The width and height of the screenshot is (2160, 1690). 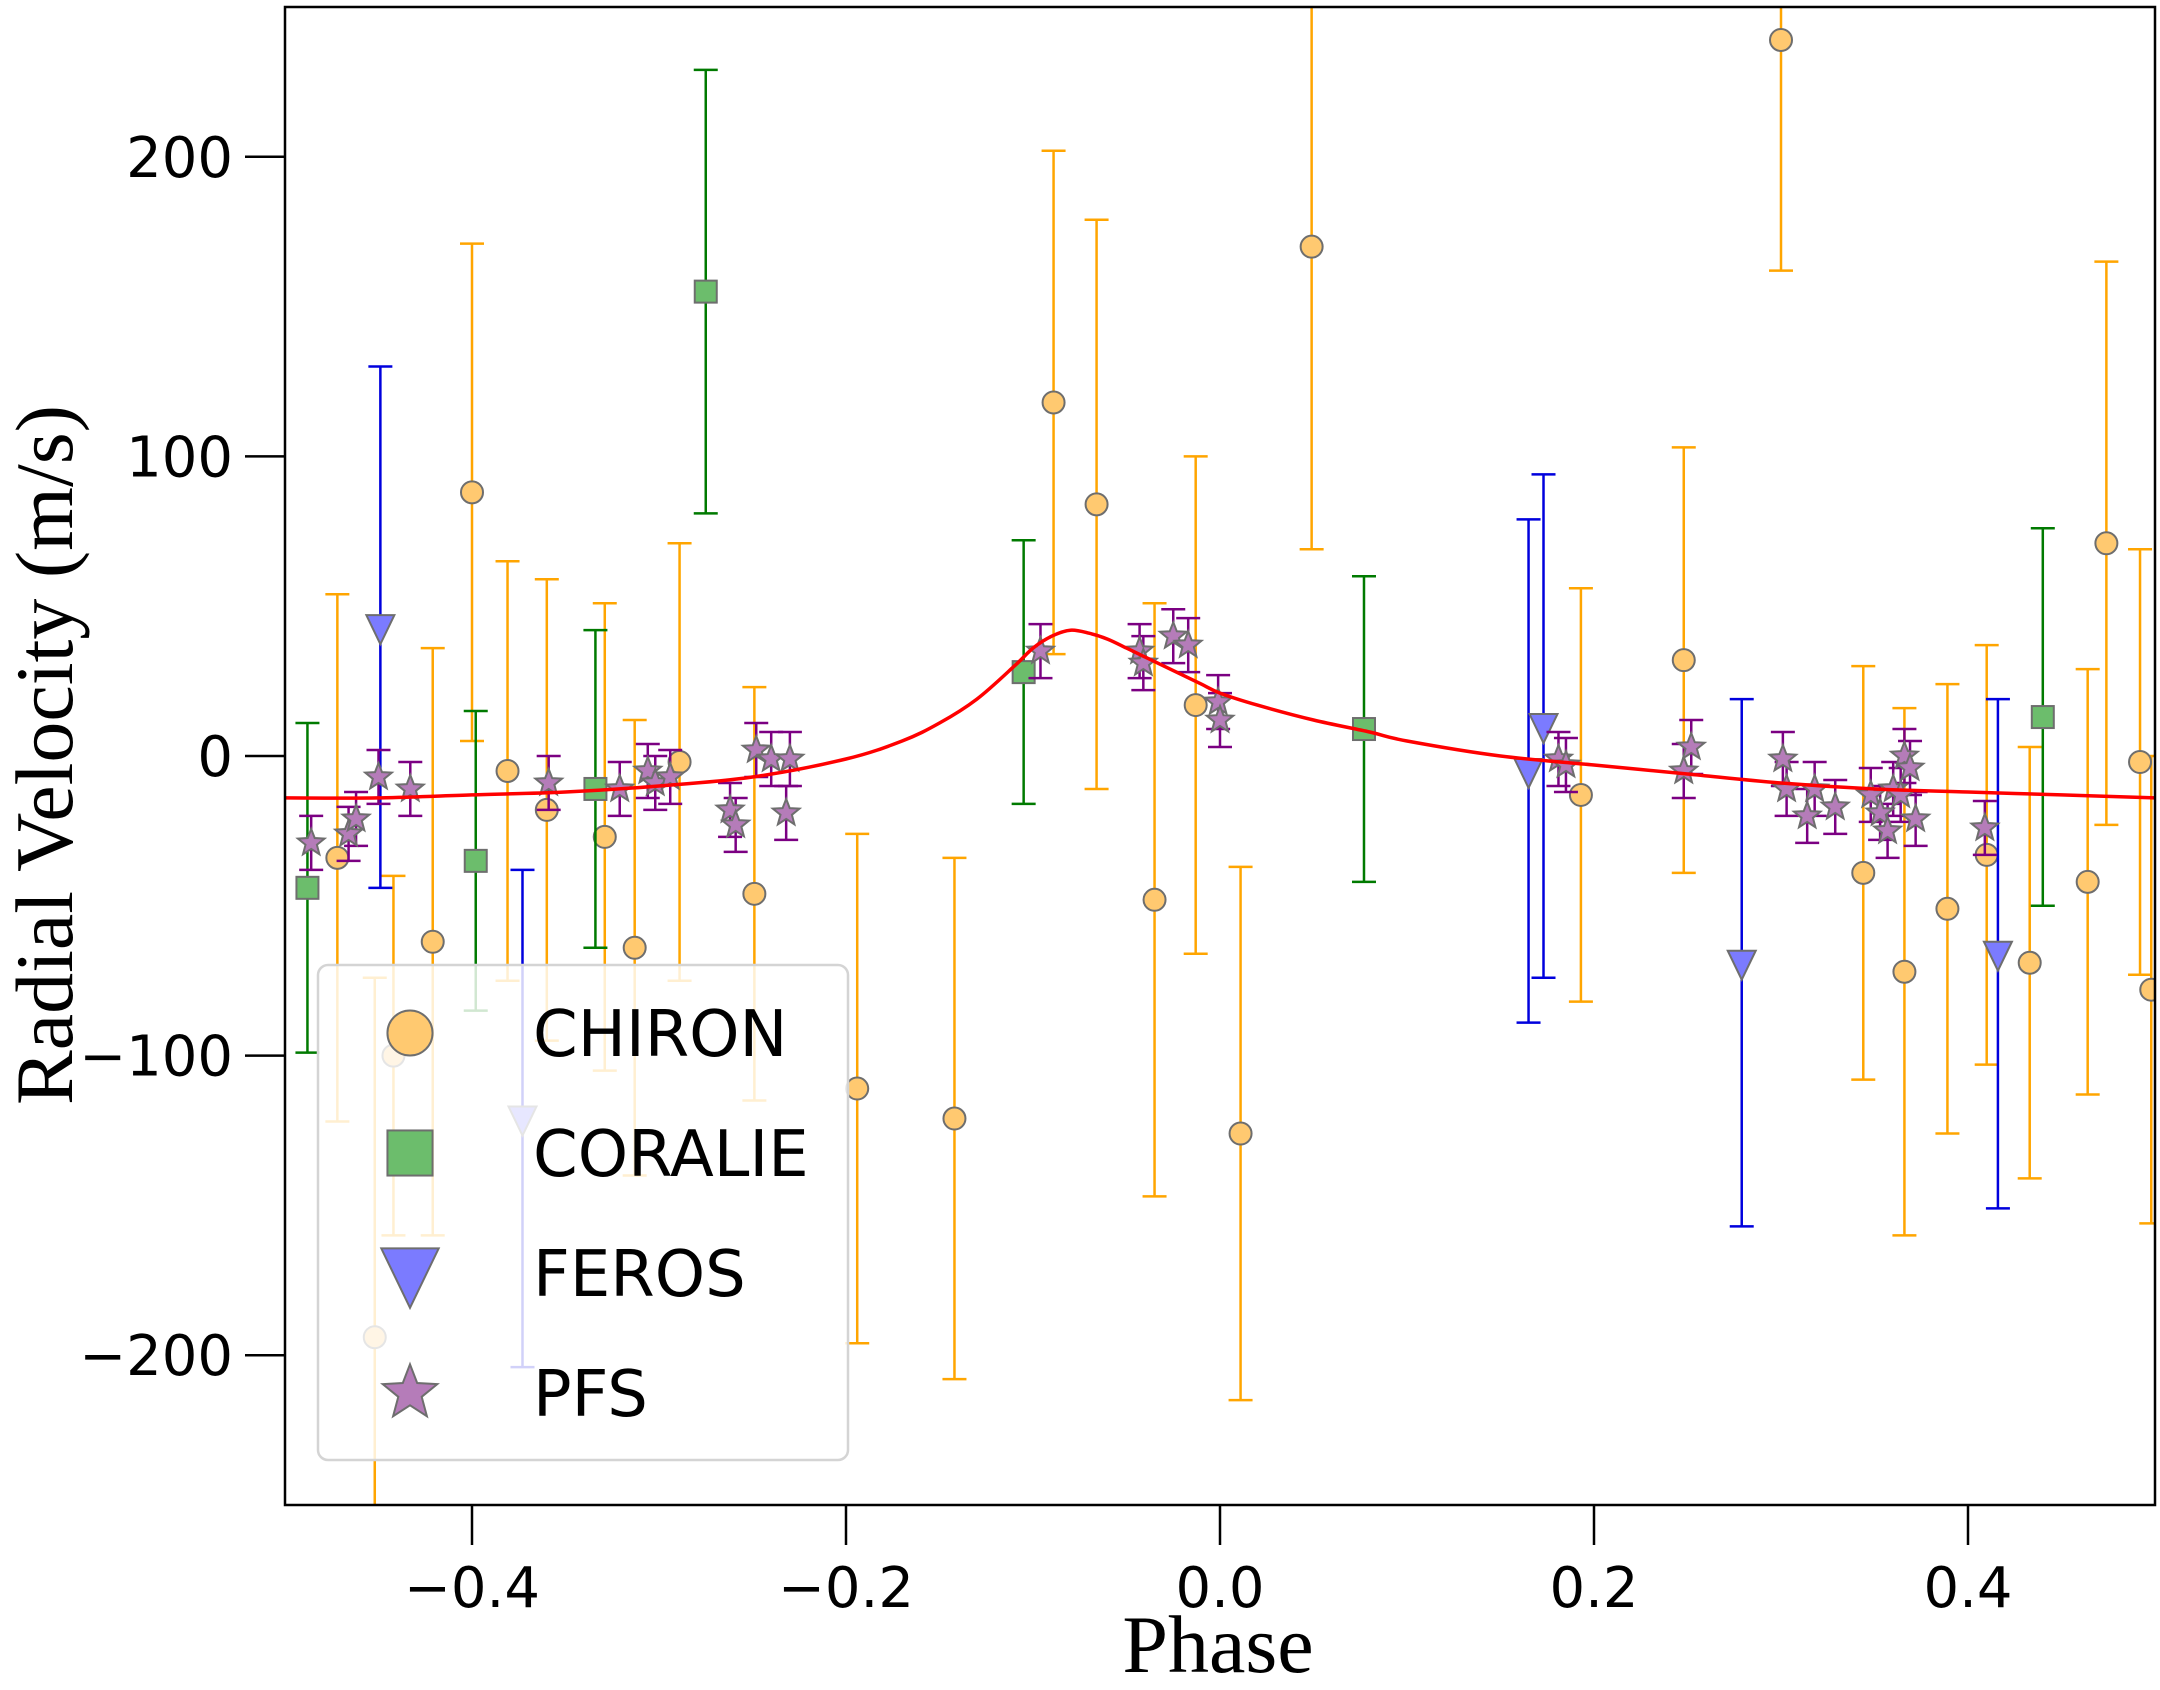 I want to click on legend-item-chiron: CHIRON, so click(x=586, y=1035).